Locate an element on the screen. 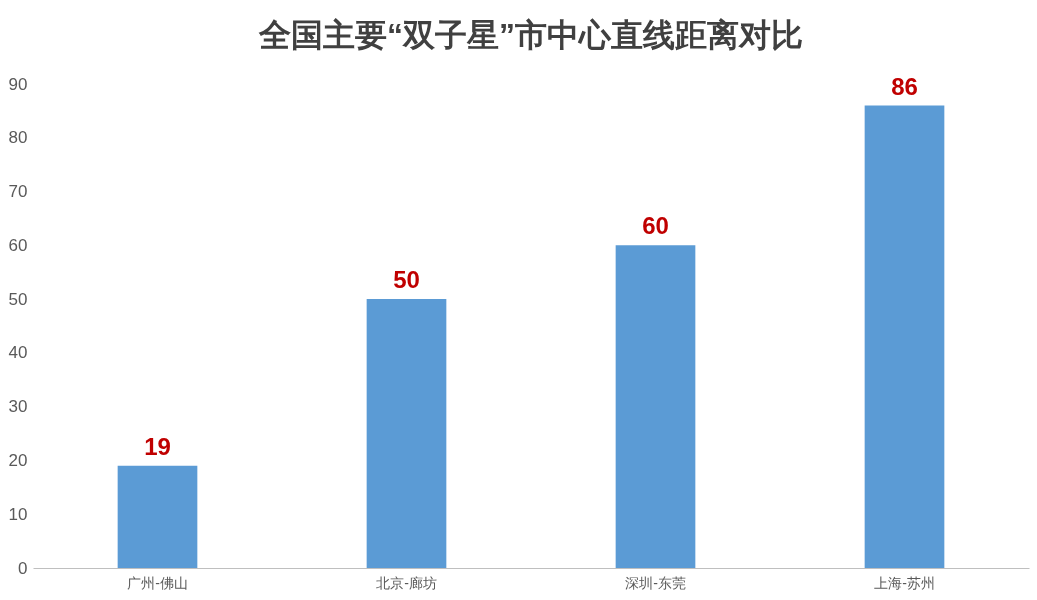 This screenshot has width=1037, height=600. y-tick-label: 10 is located at coordinates (18, 514).